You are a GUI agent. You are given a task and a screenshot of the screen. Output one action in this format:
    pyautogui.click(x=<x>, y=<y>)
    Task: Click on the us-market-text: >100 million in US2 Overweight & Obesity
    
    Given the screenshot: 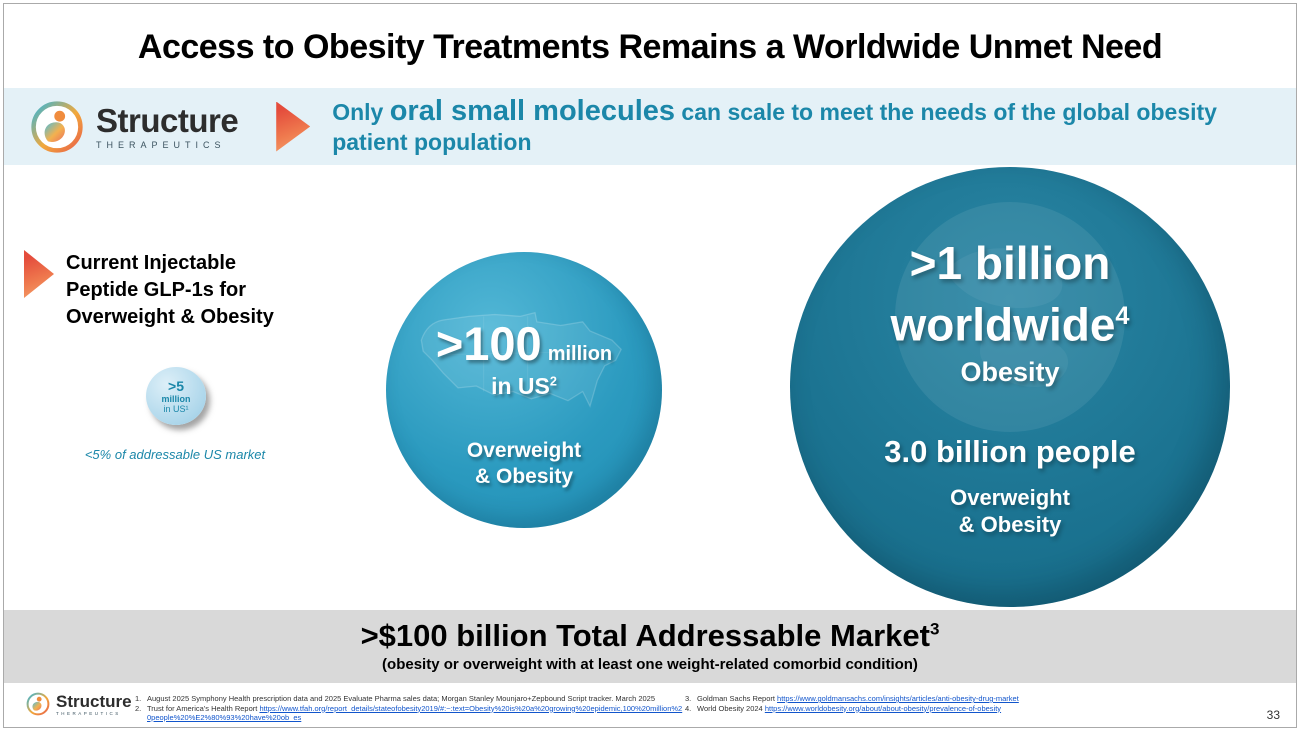 What is the action you would take?
    pyautogui.click(x=524, y=371)
    